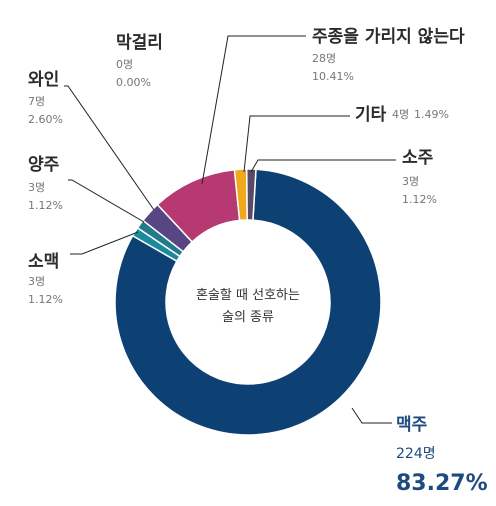 The height and width of the screenshot is (506, 496). I want to click on center-label-line-1: 혼술할 때 선호하는, so click(248, 295).